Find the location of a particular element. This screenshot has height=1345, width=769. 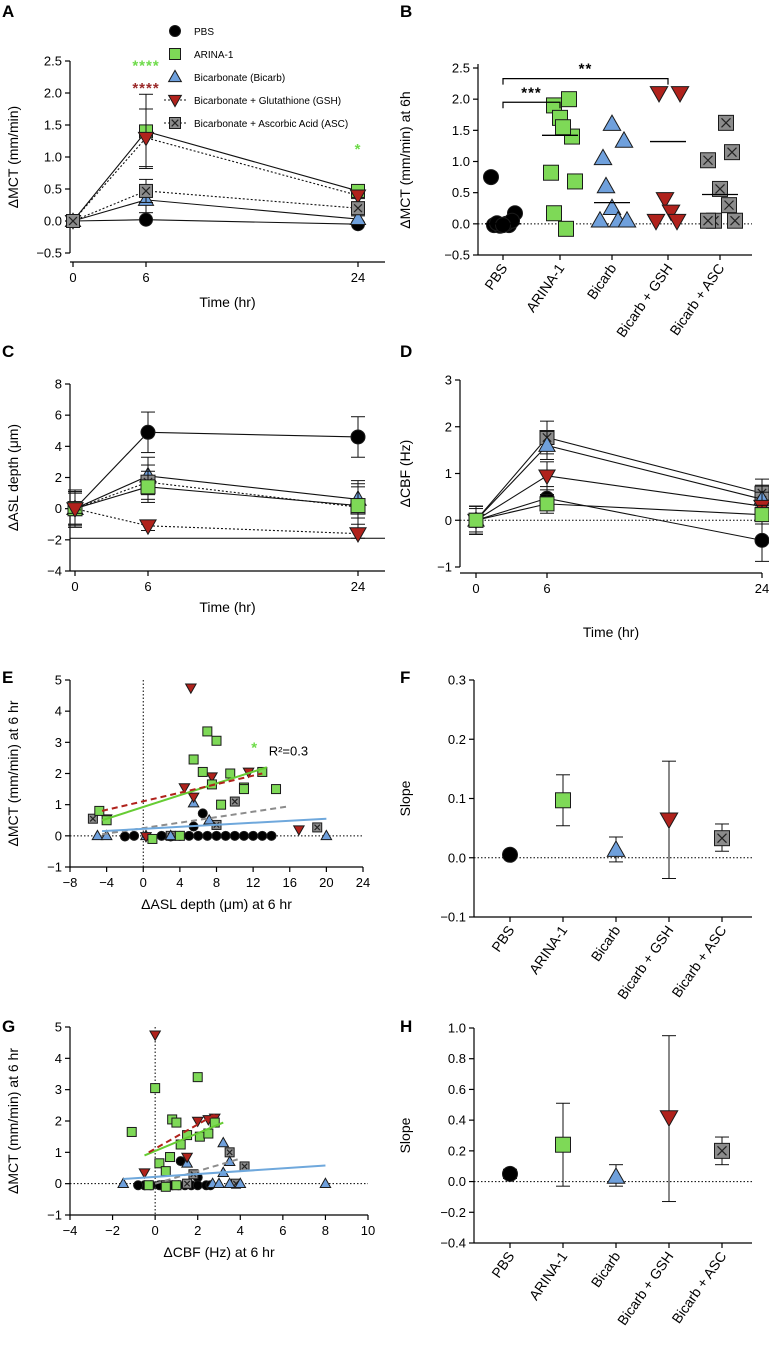

panel-f-letter: F is located at coordinates (405, 677).